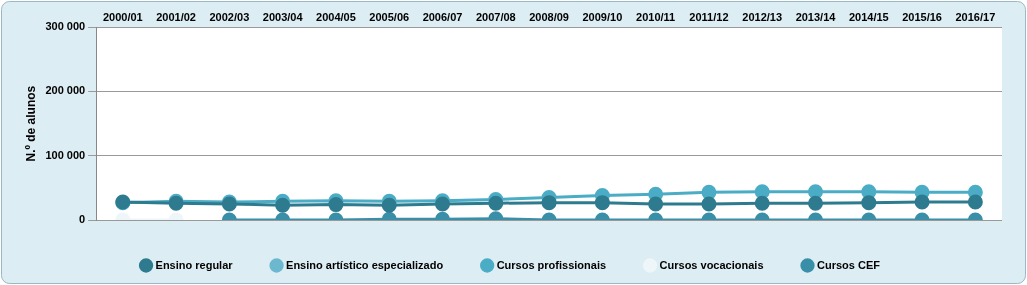 The width and height of the screenshot is (1027, 285). I want to click on x-tick-label: 2006/07, so click(442, 16).